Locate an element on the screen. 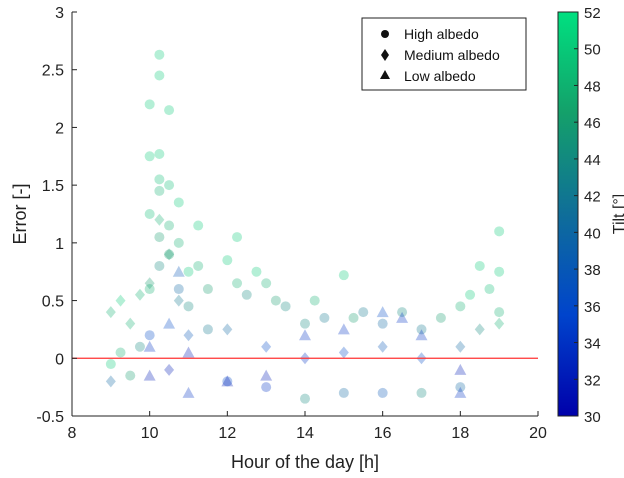 This screenshot has height=478, width=624. y-tick-label: 1 is located at coordinates (59, 244).